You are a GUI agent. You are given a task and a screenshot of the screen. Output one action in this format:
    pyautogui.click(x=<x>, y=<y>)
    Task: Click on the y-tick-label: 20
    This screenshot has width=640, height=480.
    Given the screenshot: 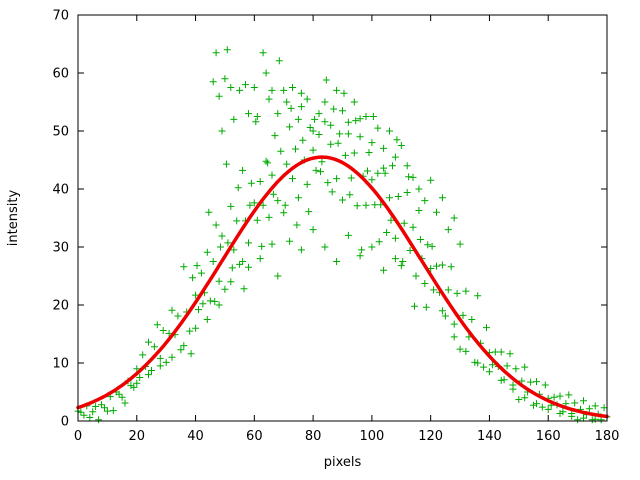 What is the action you would take?
    pyautogui.click(x=60, y=306)
    